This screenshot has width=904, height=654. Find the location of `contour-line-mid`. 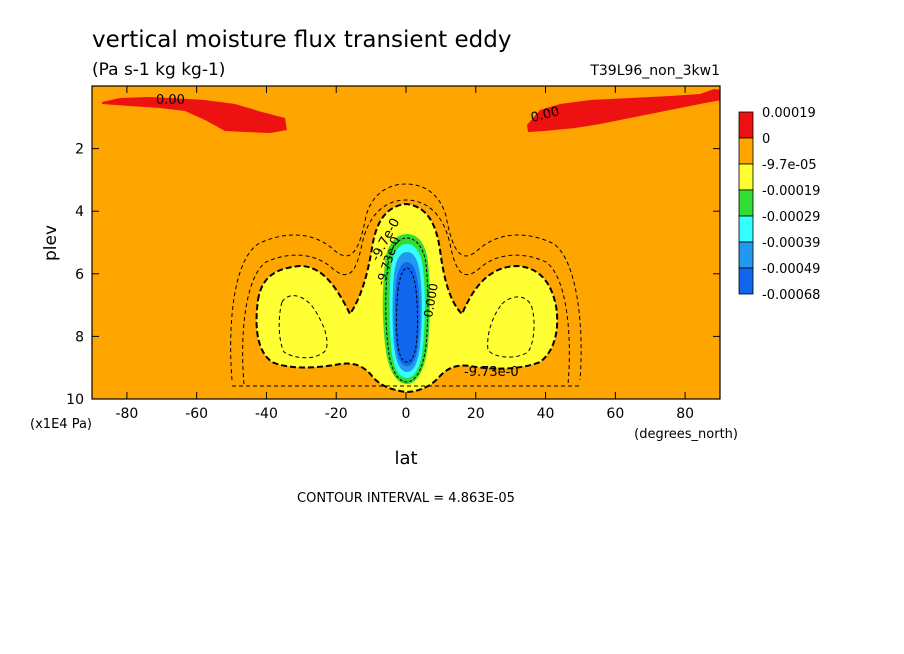

contour-line-mid is located at coordinates (406, 292).